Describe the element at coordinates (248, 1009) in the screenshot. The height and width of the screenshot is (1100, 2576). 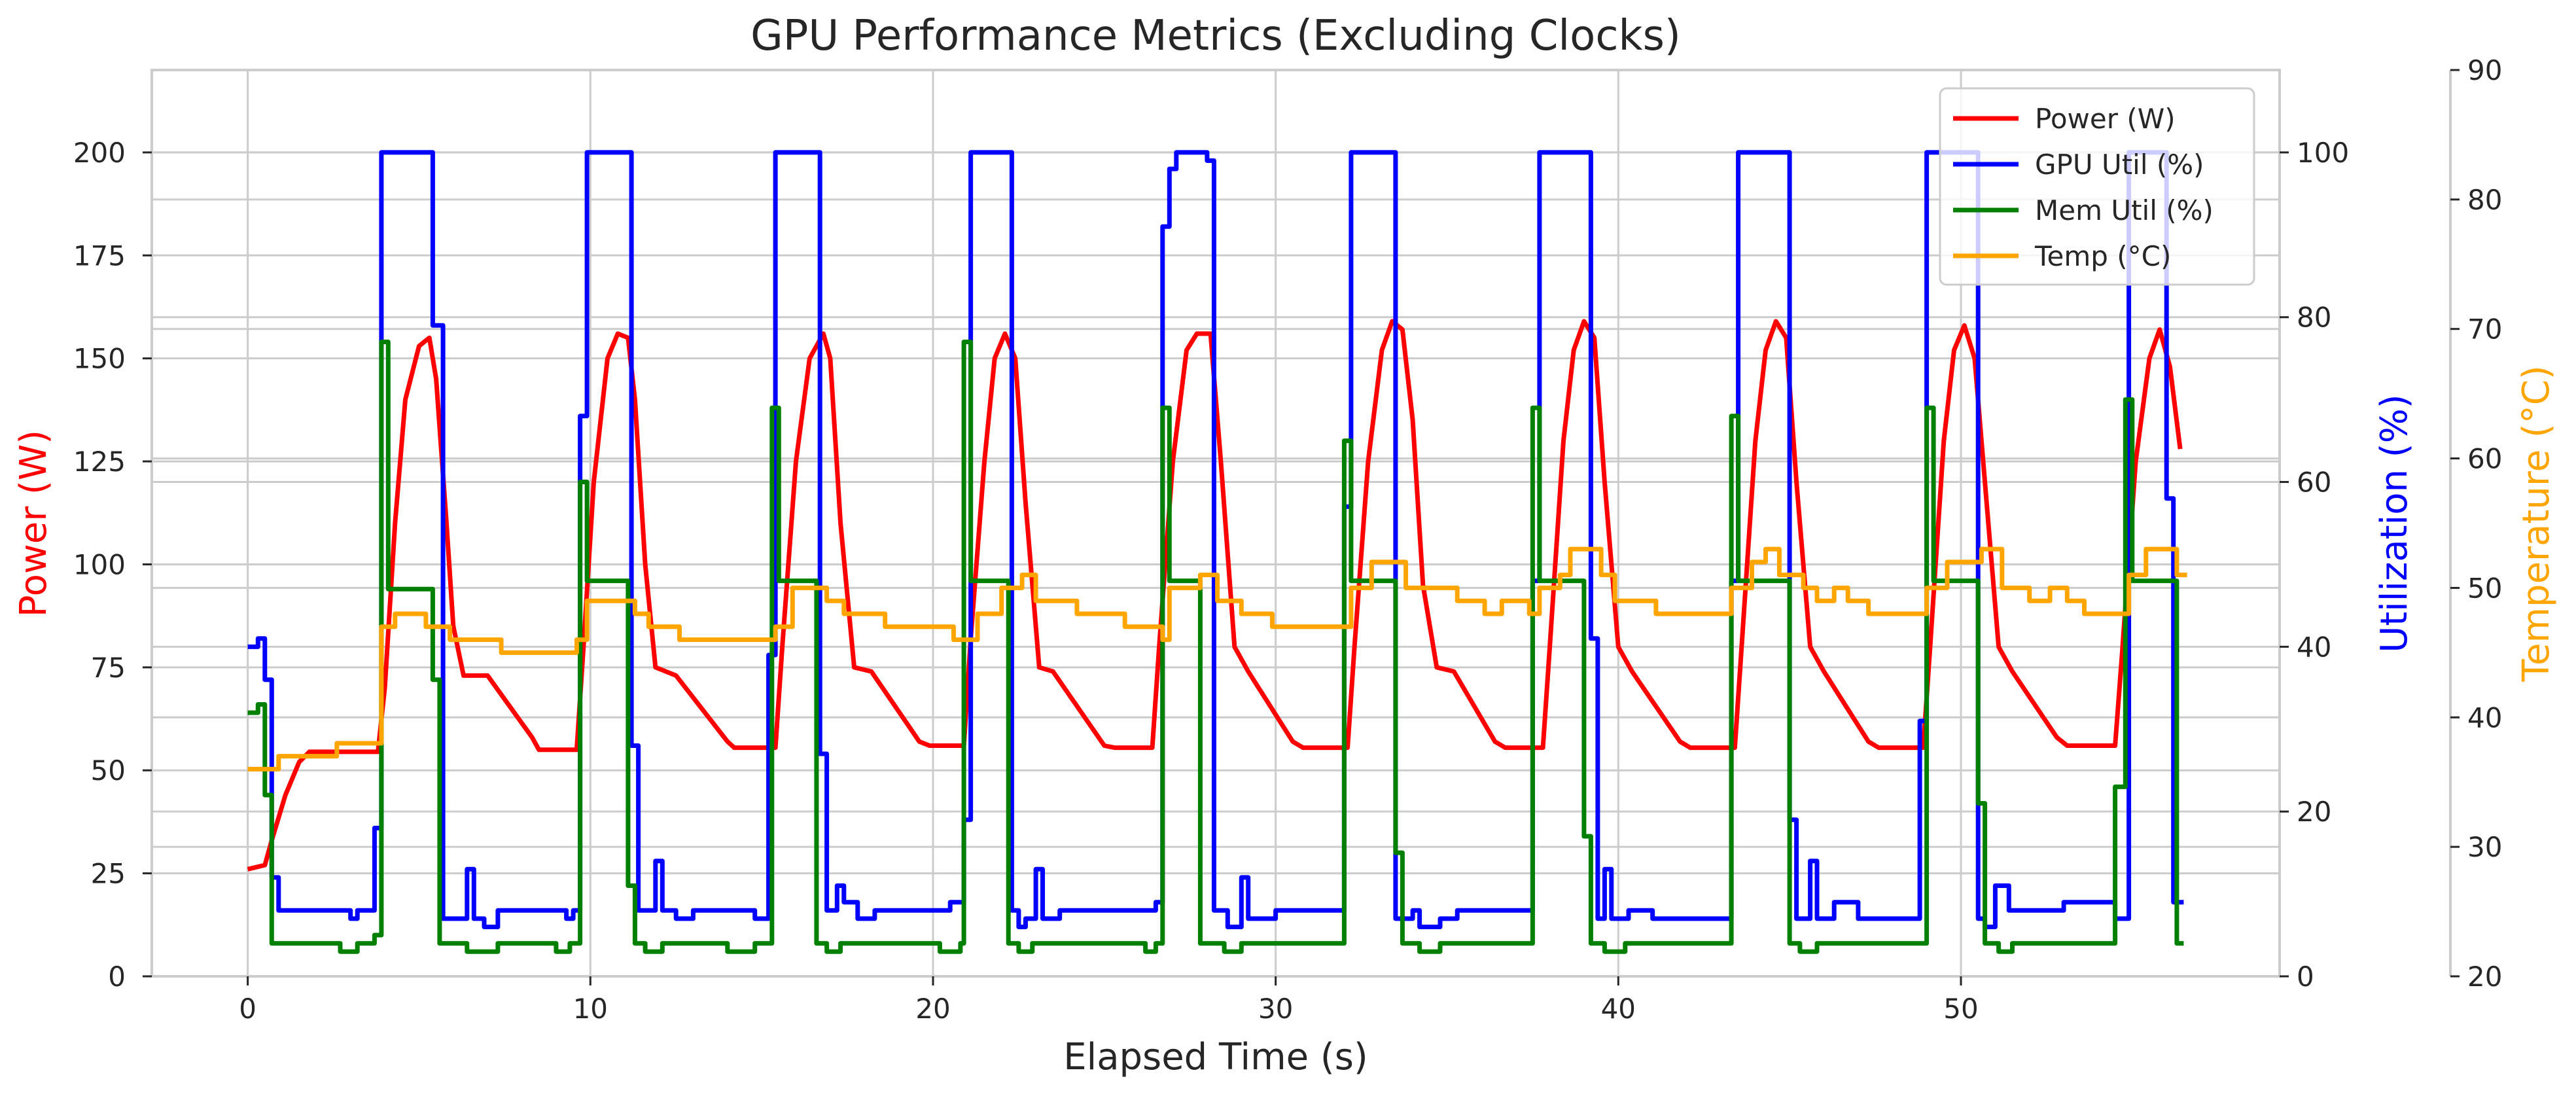
I see `x-tick-label: 0` at that location.